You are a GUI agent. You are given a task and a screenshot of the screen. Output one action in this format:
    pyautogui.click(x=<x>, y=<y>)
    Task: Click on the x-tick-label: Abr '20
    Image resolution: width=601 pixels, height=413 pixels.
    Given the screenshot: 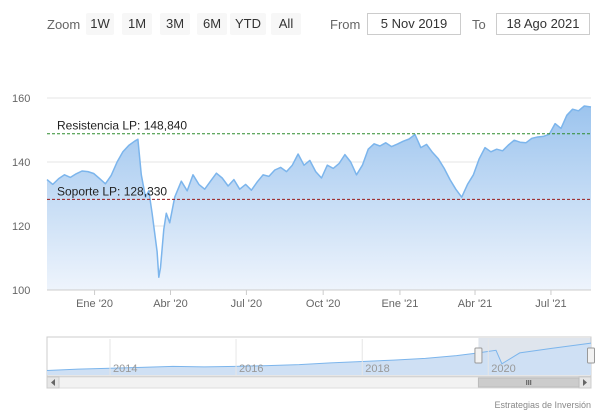 What is the action you would take?
    pyautogui.click(x=170, y=304)
    